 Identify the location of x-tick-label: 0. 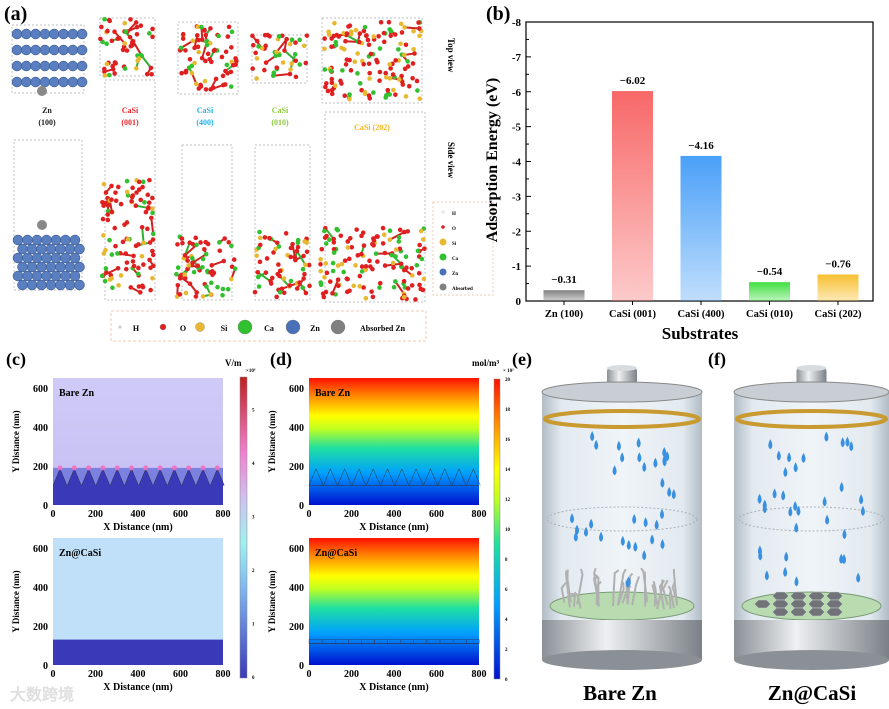
(309, 674).